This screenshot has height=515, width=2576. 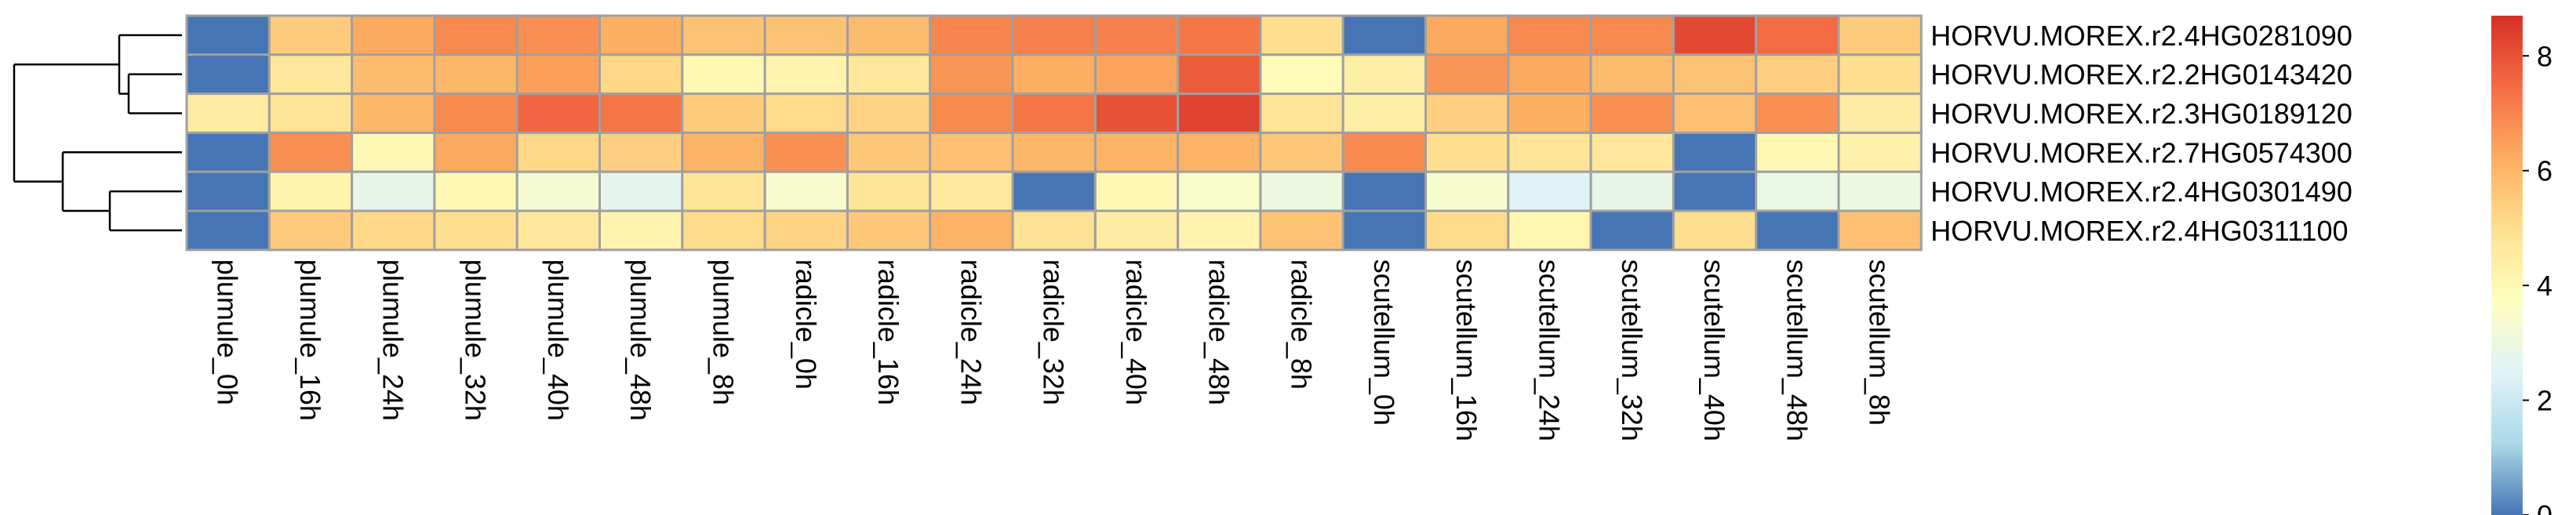 What do you see at coordinates (476, 340) in the screenshot?
I see `column-label: plumule_32h` at bounding box center [476, 340].